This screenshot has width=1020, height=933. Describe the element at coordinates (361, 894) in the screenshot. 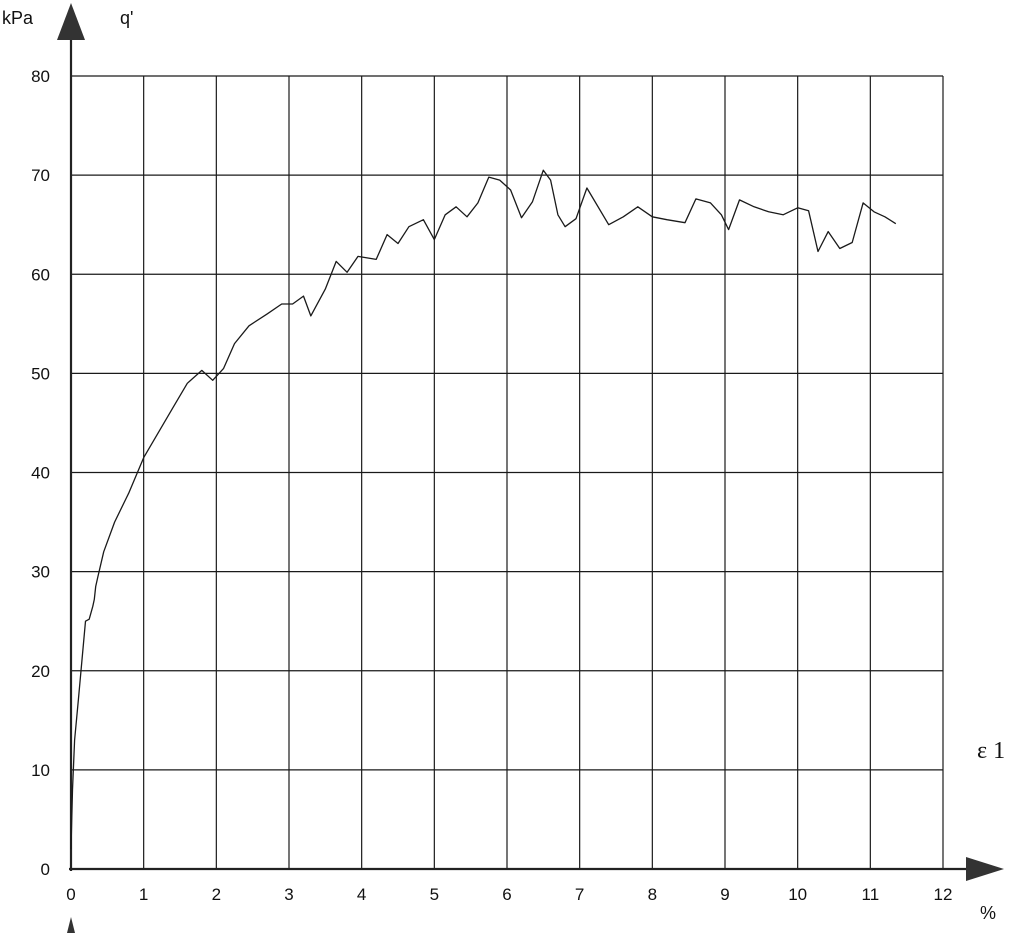

I see `x-tick-label: 4` at that location.